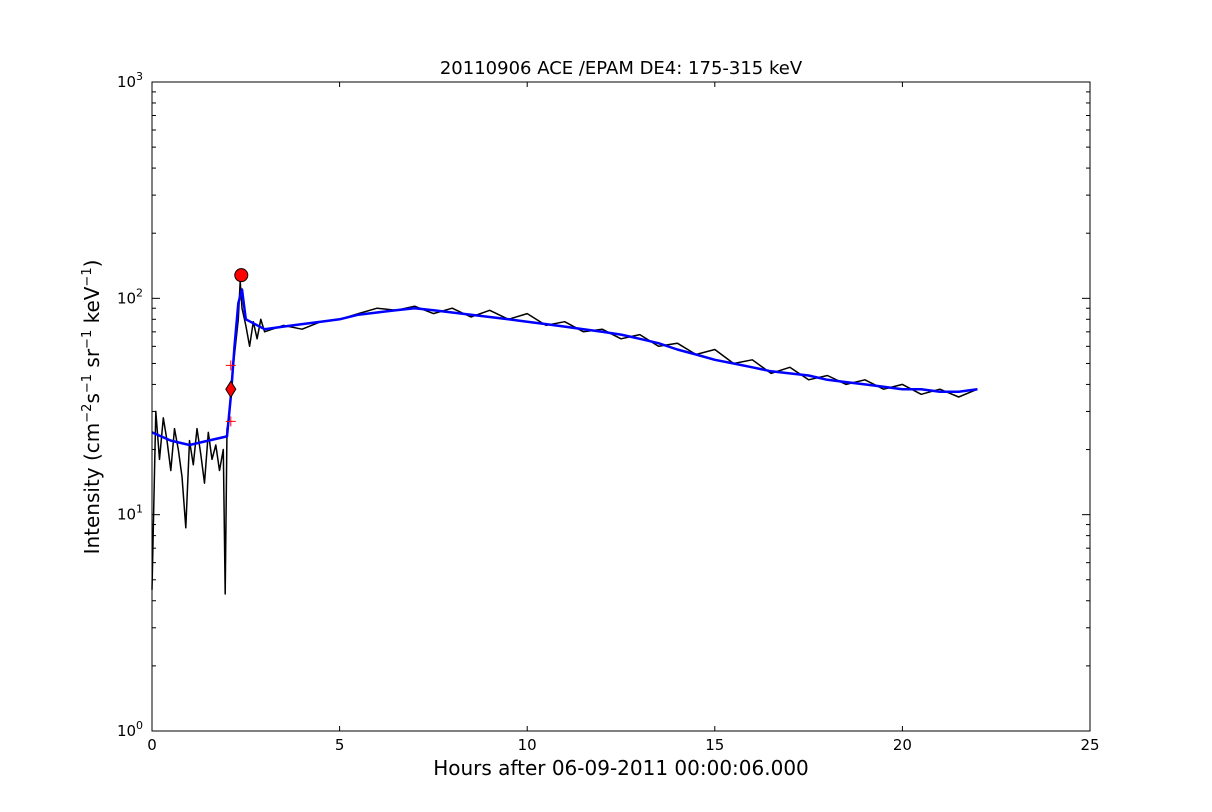  I want to click on x-tick-label: 20, so click(902, 745).